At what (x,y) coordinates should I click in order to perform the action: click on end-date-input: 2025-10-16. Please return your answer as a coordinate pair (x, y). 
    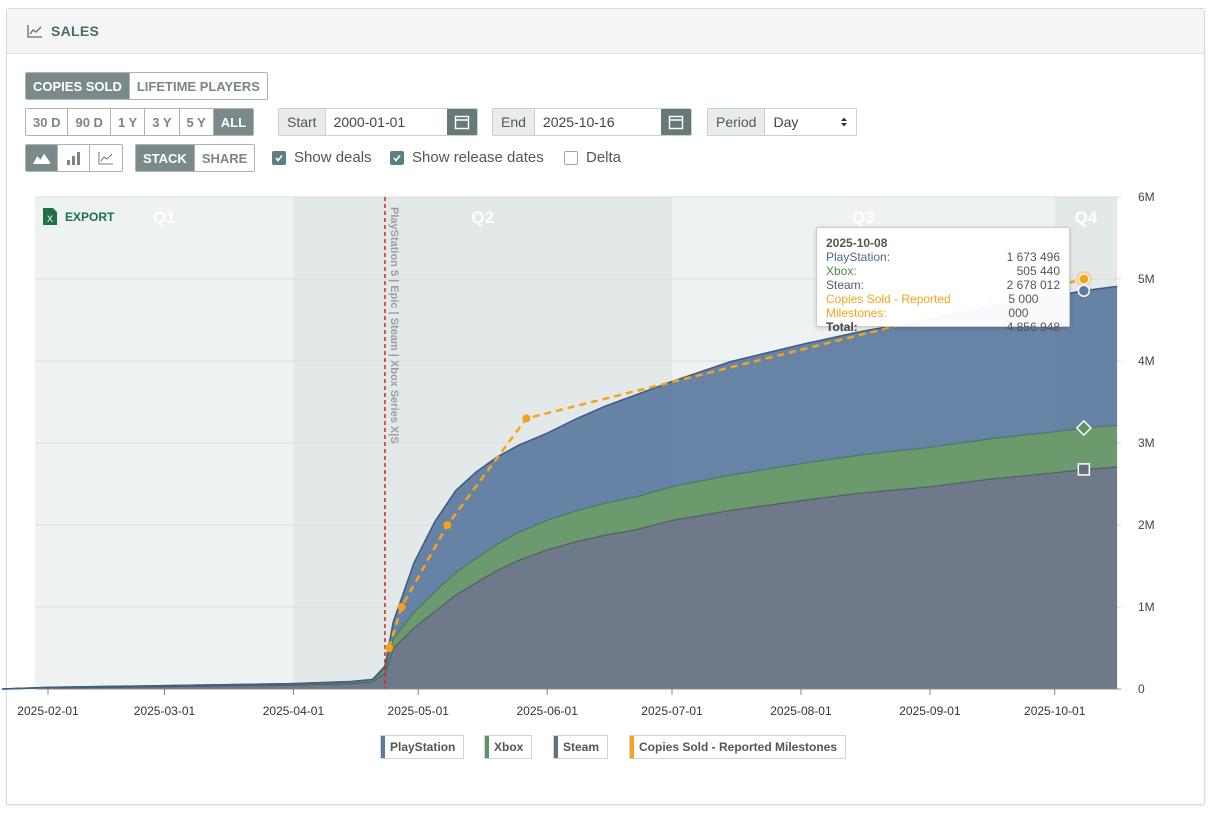
    Looking at the image, I should click on (597, 122).